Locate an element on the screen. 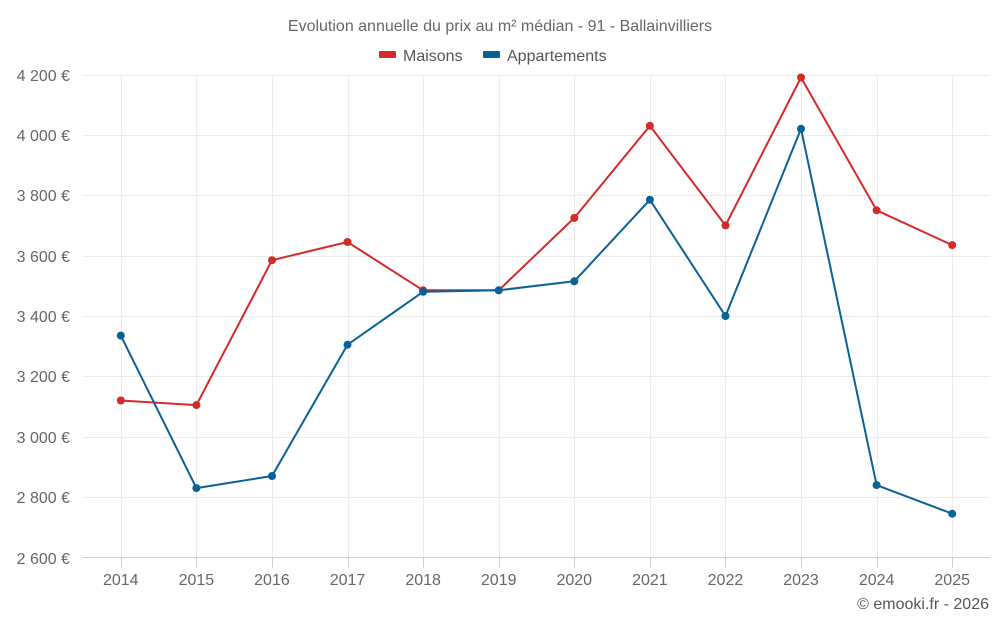  y-tick-label: 2 800 € is located at coordinates (43, 498).